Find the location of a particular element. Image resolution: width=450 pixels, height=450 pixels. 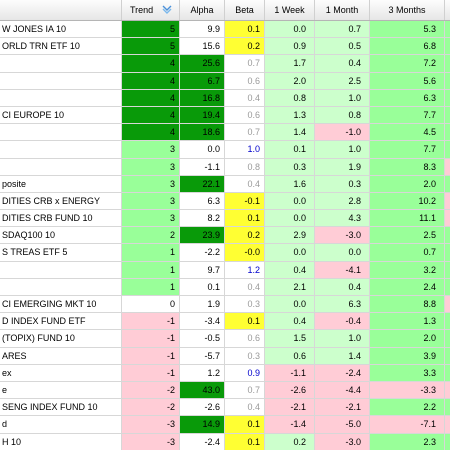

table-row: ORLD TRN ETF 10 5 15.6 0.2 0.9 0.5 6.8 is located at coordinates (225, 47).